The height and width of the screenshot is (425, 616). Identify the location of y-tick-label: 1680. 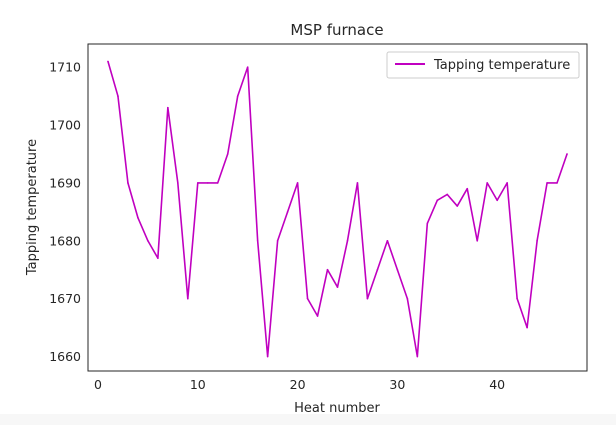
(65, 240).